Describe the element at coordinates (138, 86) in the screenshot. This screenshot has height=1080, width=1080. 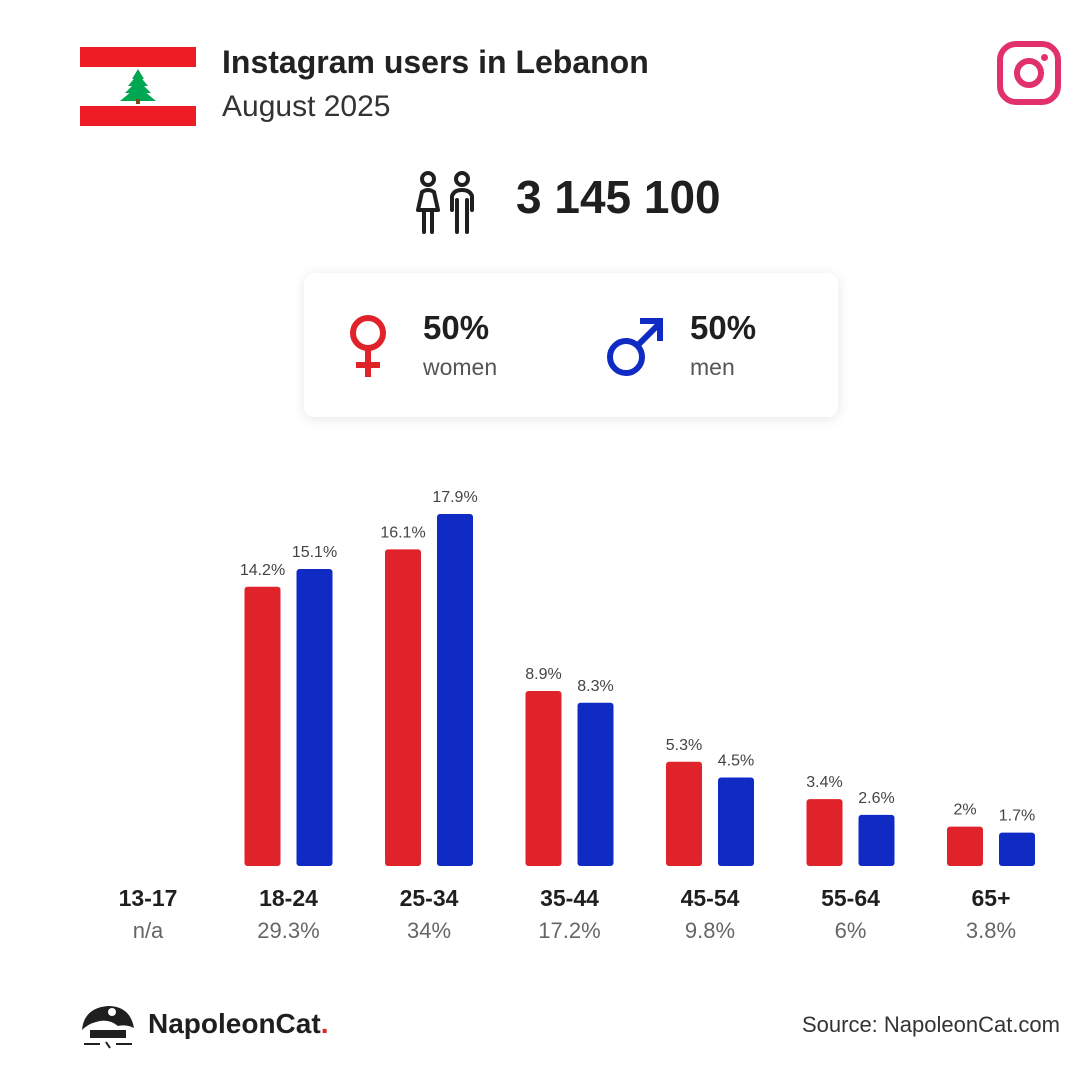
I see `lebanon-flag-icon` at that location.